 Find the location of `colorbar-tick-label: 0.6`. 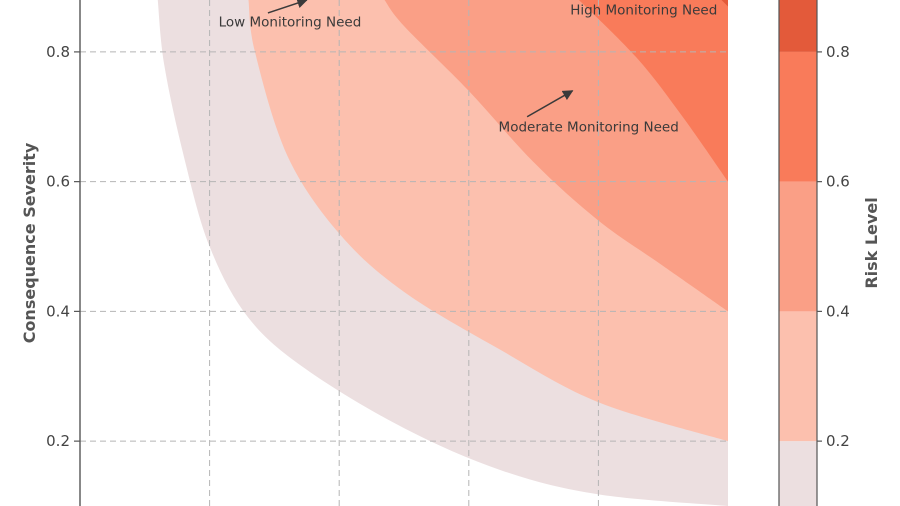

colorbar-tick-label: 0.6 is located at coordinates (838, 182).